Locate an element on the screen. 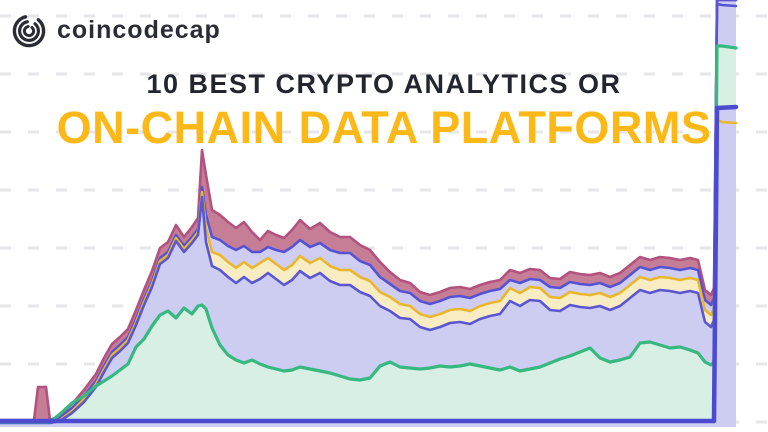 This screenshot has width=768, height=432. logo-text: coincodecap is located at coordinates (139, 29).